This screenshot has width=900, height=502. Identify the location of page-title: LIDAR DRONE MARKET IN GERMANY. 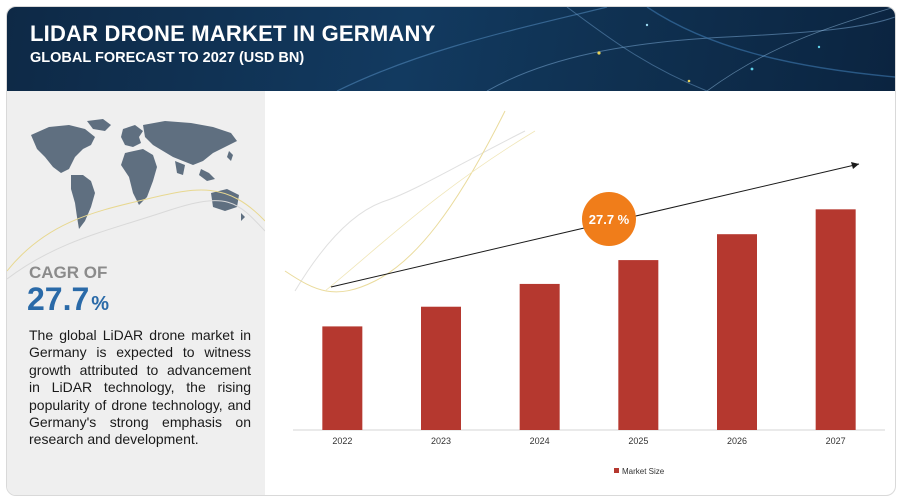
(233, 33).